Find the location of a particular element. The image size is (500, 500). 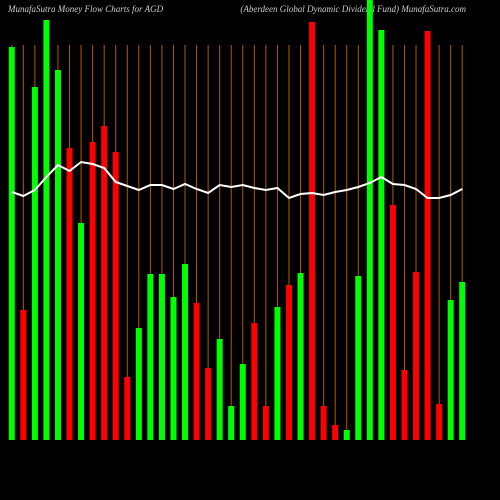

line is located at coordinates (237, 180).